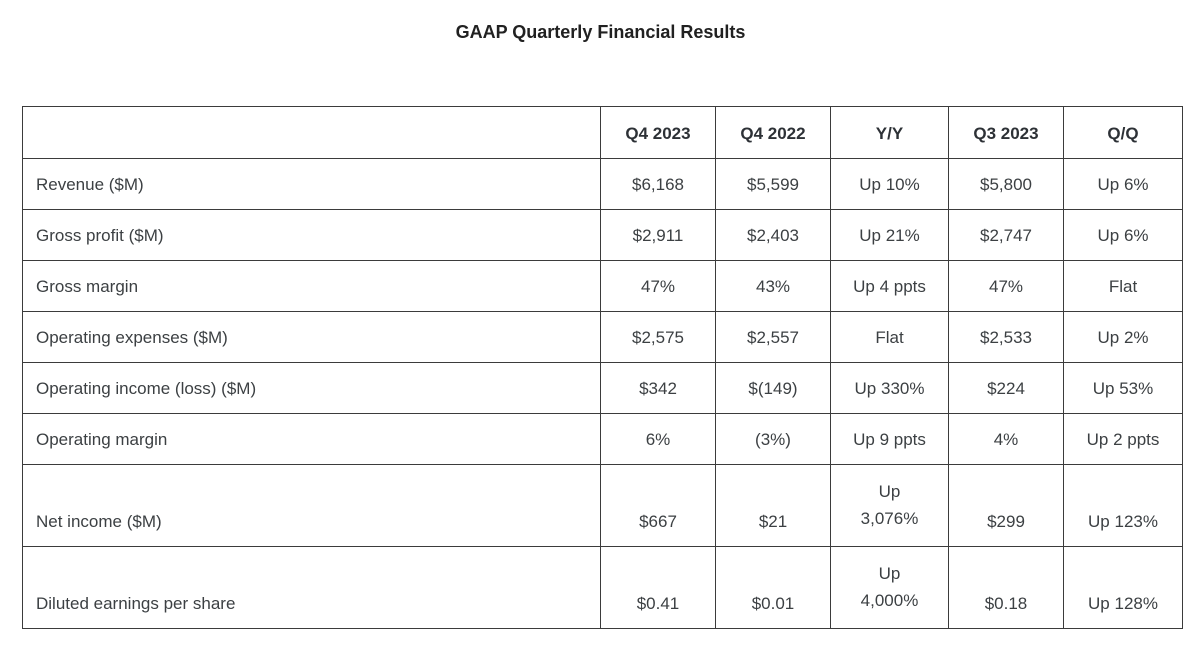  I want to click on row-label: Diluted earnings per share, so click(311, 587).